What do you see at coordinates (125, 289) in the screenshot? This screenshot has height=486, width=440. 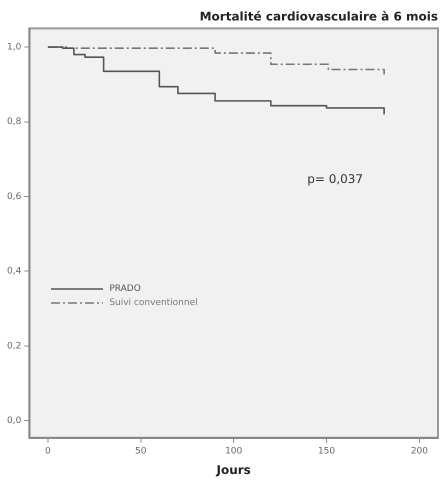 I see `text: PRADO` at bounding box center [125, 289].